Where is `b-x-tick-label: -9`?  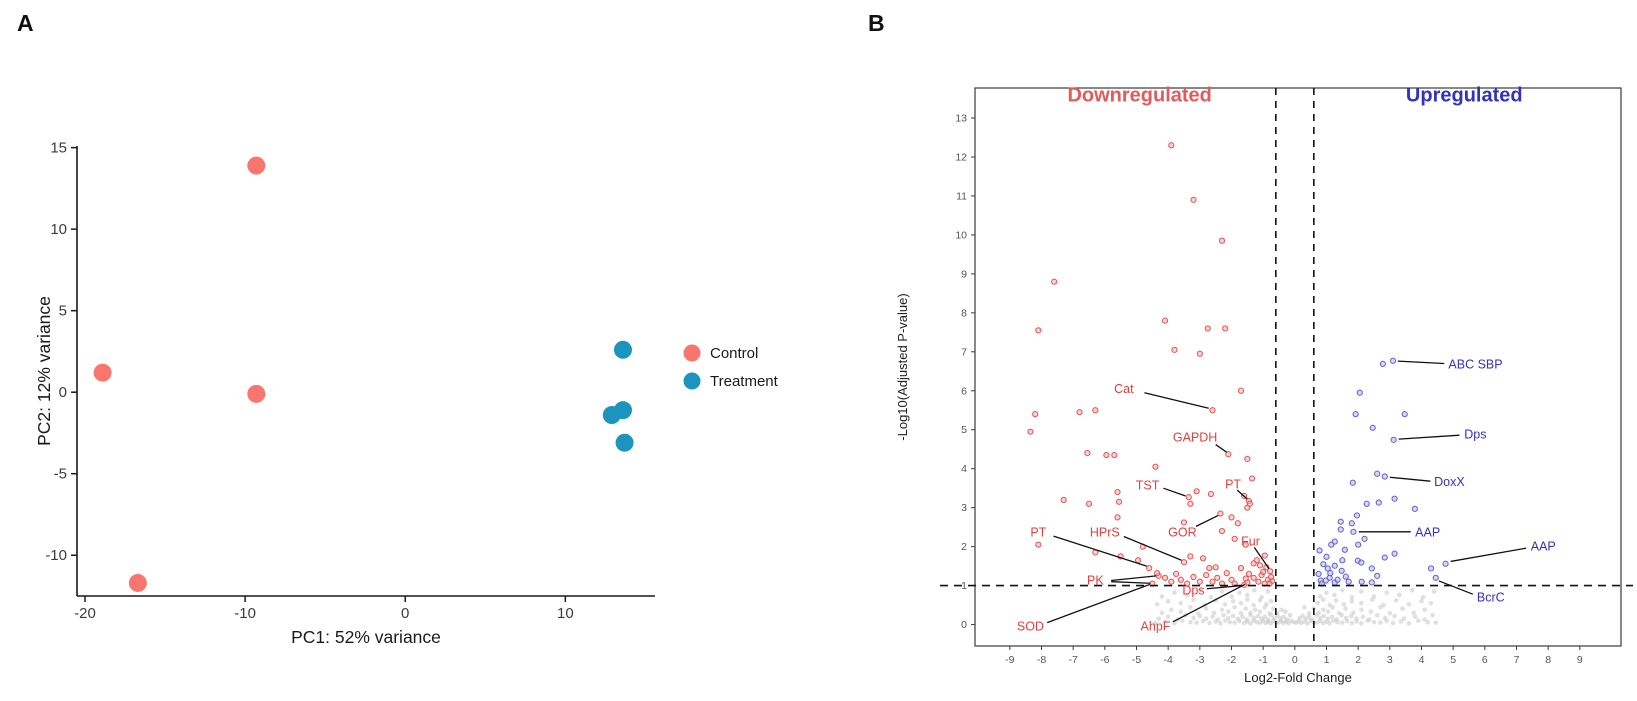 b-x-tick-label: -9 is located at coordinates (1009, 660).